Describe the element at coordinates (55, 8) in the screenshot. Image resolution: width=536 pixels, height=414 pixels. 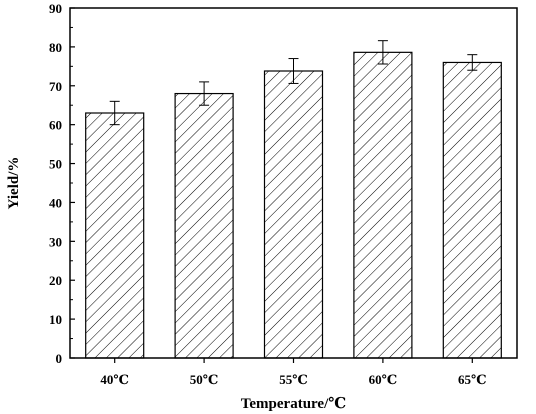
I see `y-tick-label-9: 90` at that location.